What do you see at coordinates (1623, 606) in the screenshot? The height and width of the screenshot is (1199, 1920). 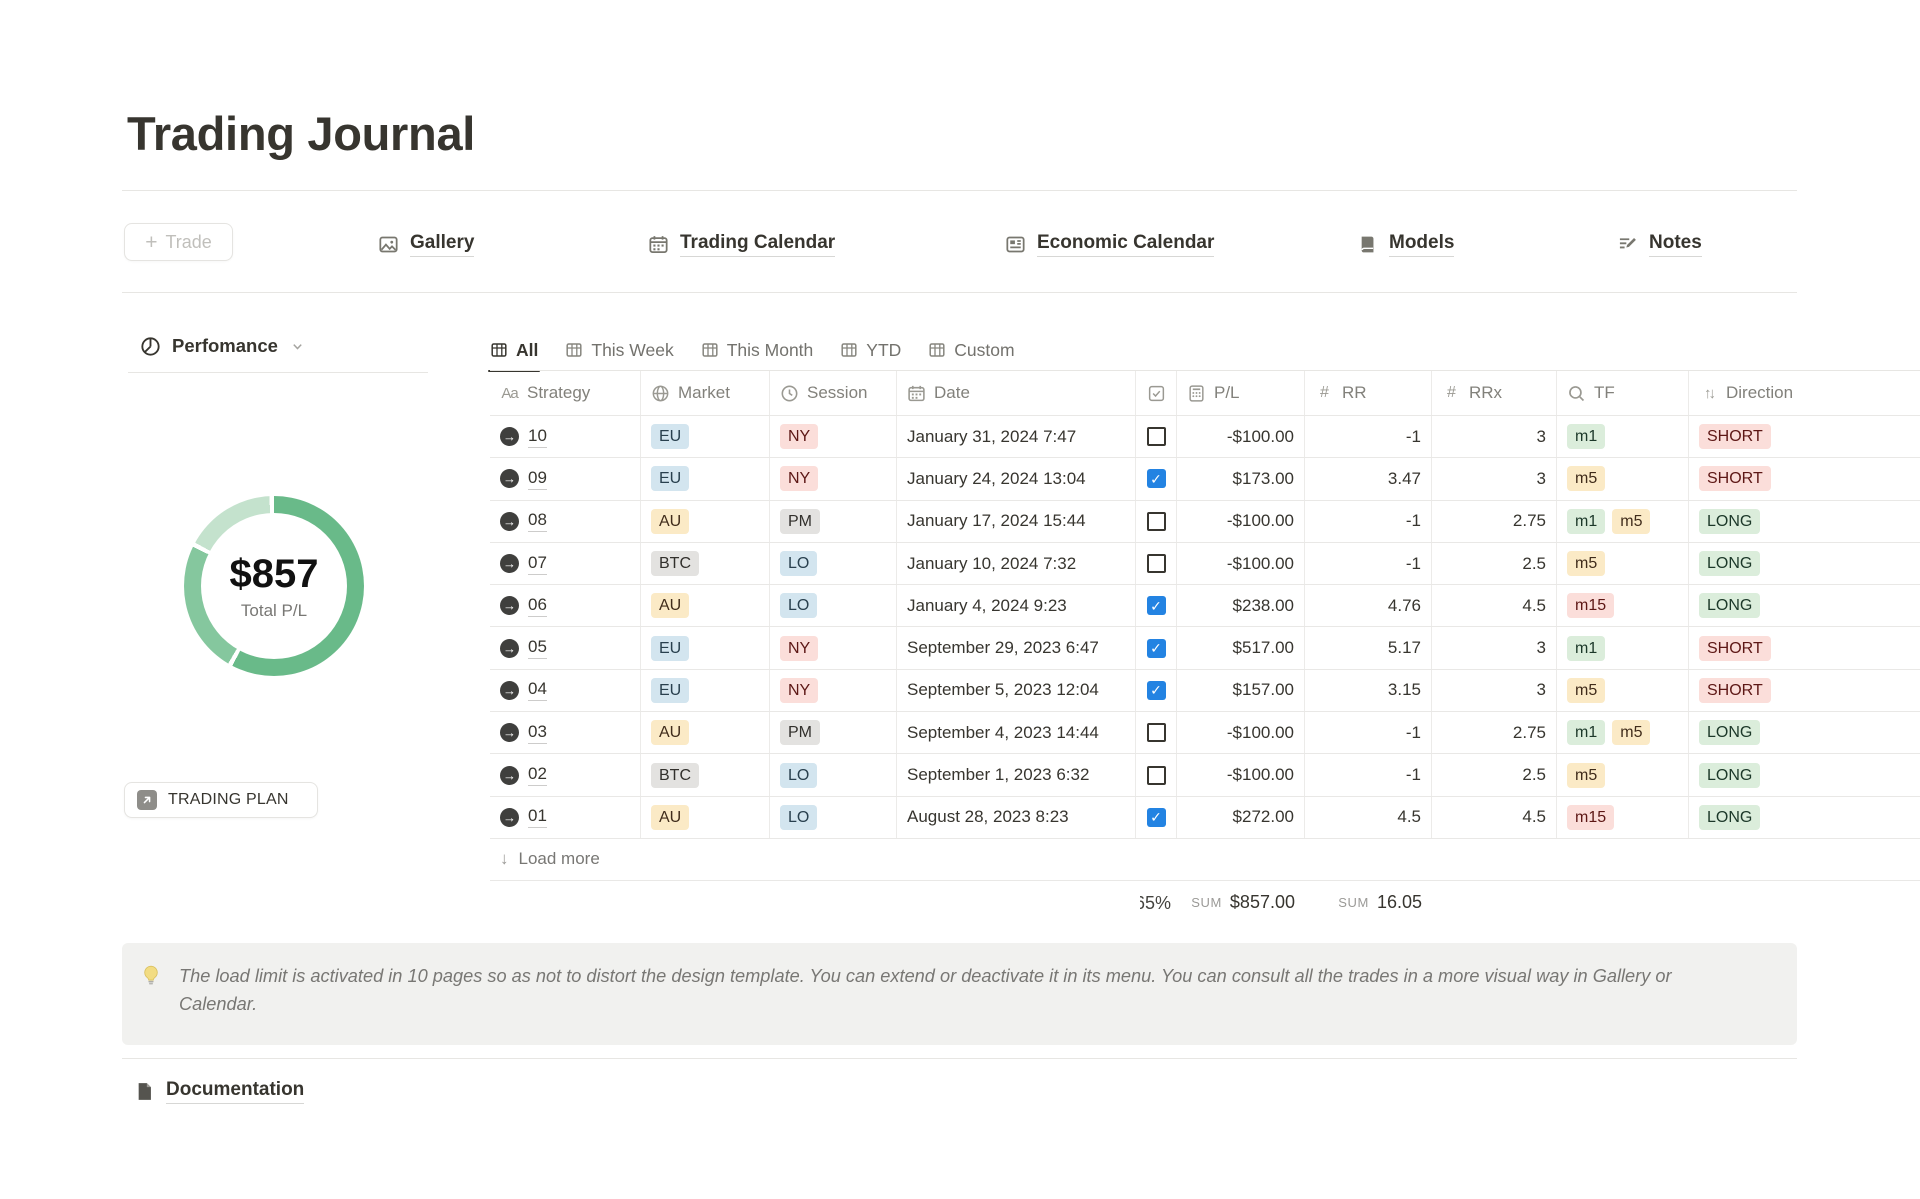 I see `tf-cell: m15` at bounding box center [1623, 606].